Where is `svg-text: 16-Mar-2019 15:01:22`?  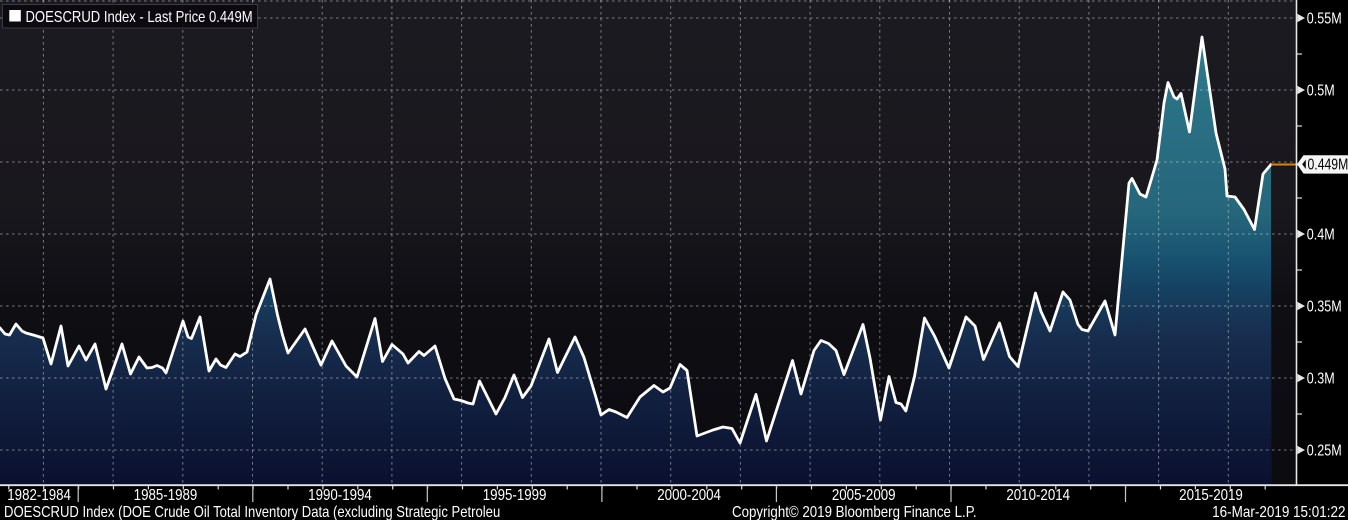 svg-text: 16-Mar-2019 15:01:22 is located at coordinates (1278, 512).